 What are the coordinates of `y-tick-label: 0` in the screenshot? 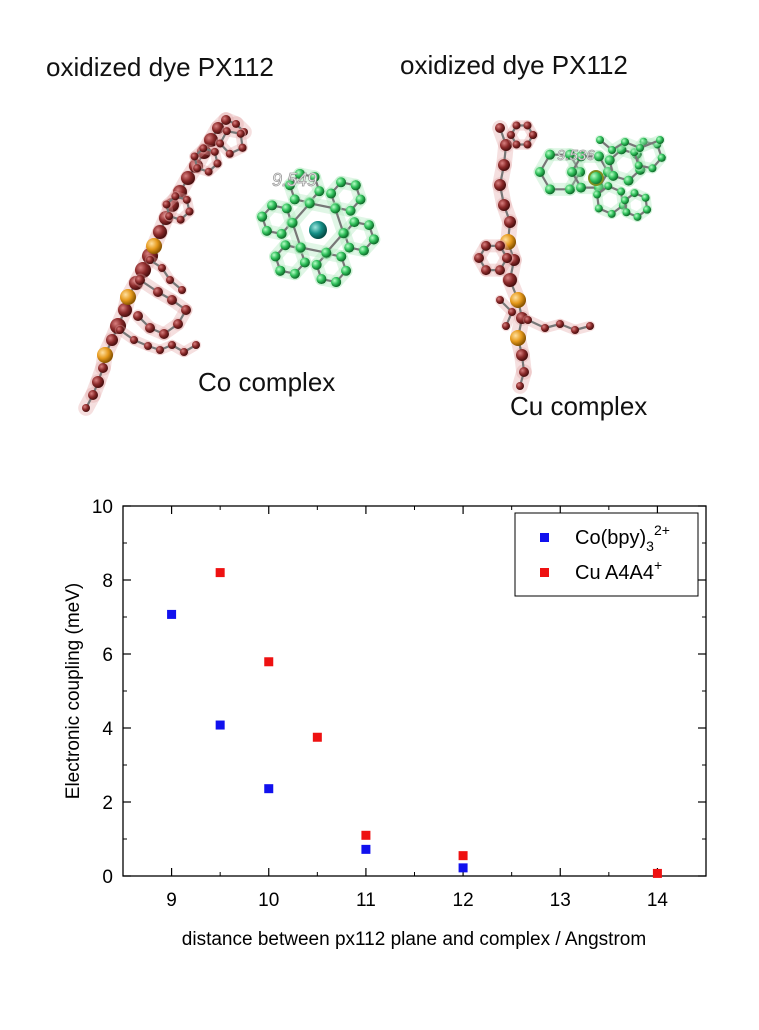 It's located at (107, 877).